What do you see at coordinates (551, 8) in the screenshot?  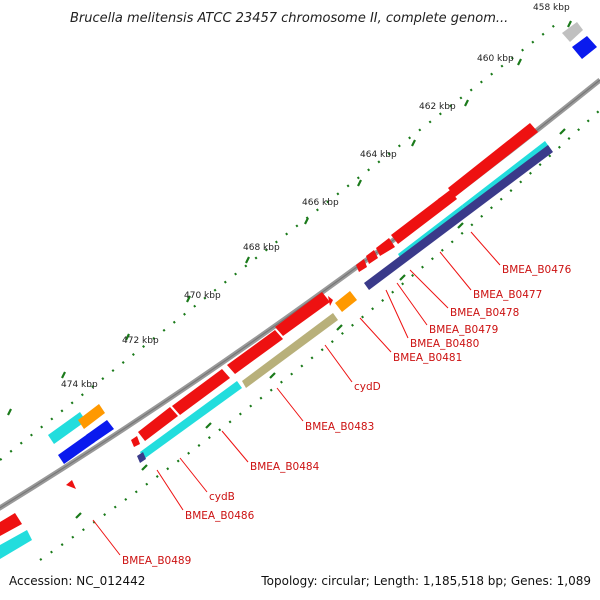 I see `tick-label-458: 458 kbp` at bounding box center [551, 8].